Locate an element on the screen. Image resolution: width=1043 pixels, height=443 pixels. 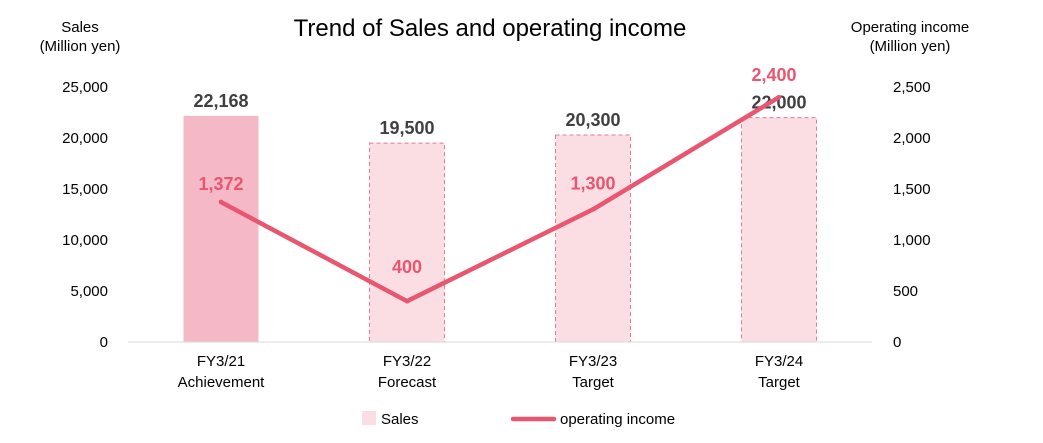
y-left-axis-label-unit: (Million yen) is located at coordinates (80, 46).